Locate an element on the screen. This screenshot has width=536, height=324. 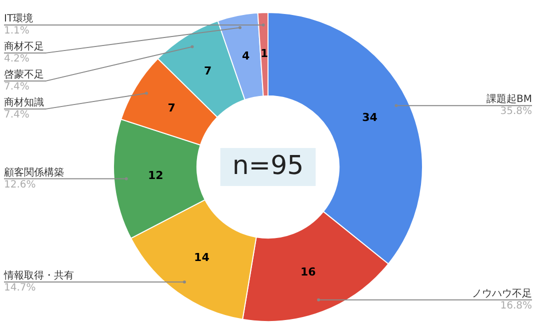
text: 4.2% is located at coordinates (17, 59).